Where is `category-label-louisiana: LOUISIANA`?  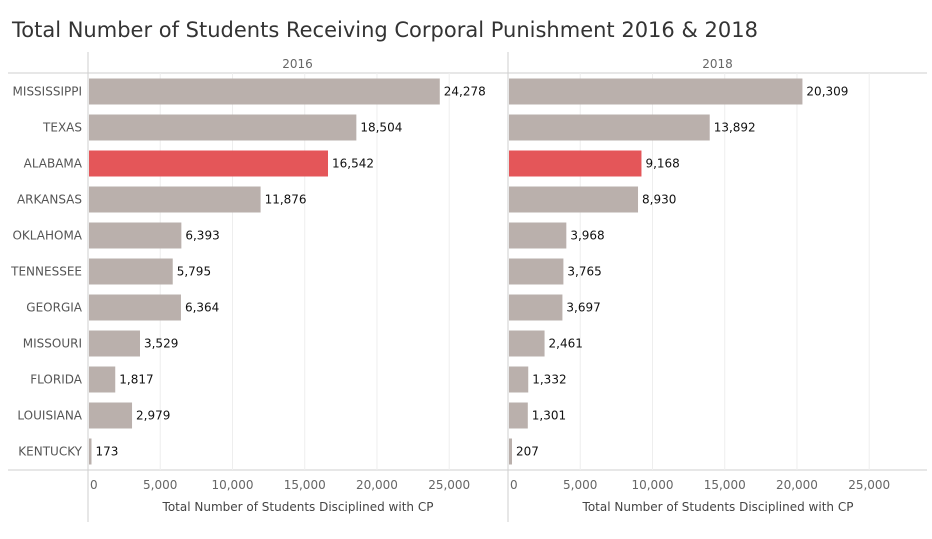 category-label-louisiana: LOUISIANA is located at coordinates (49, 416).